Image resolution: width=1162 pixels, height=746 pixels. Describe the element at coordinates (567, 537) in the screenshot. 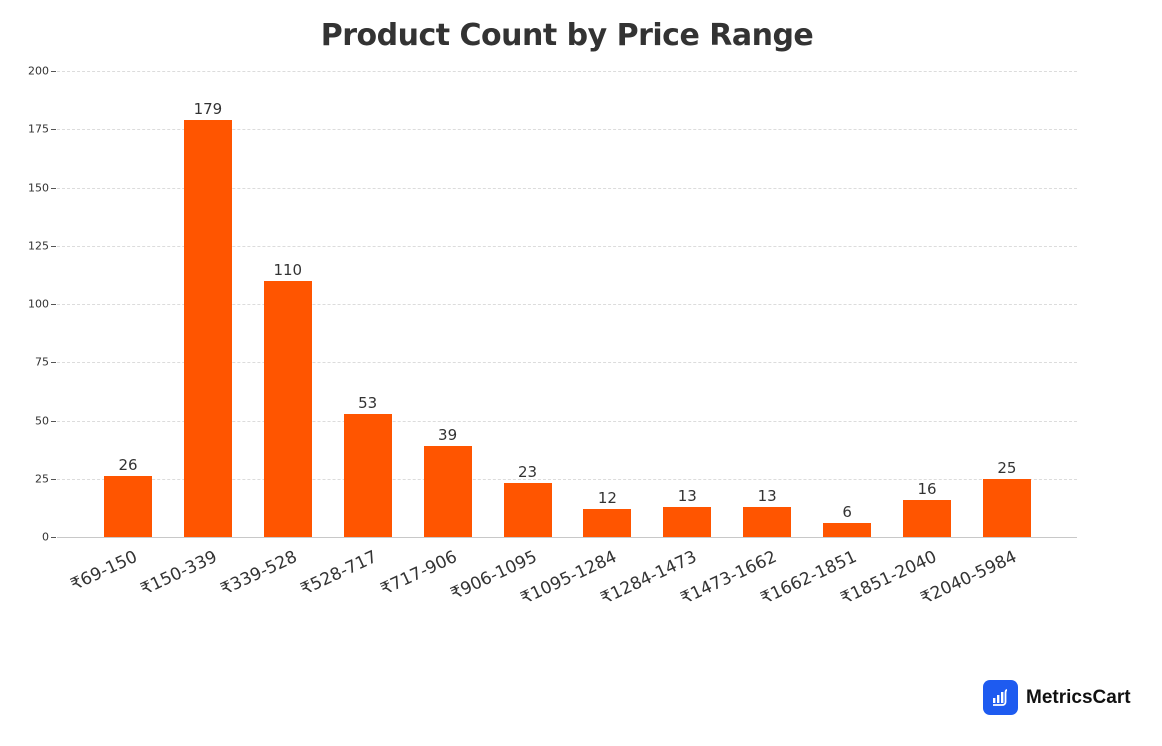

I see `x-axis-line` at that location.